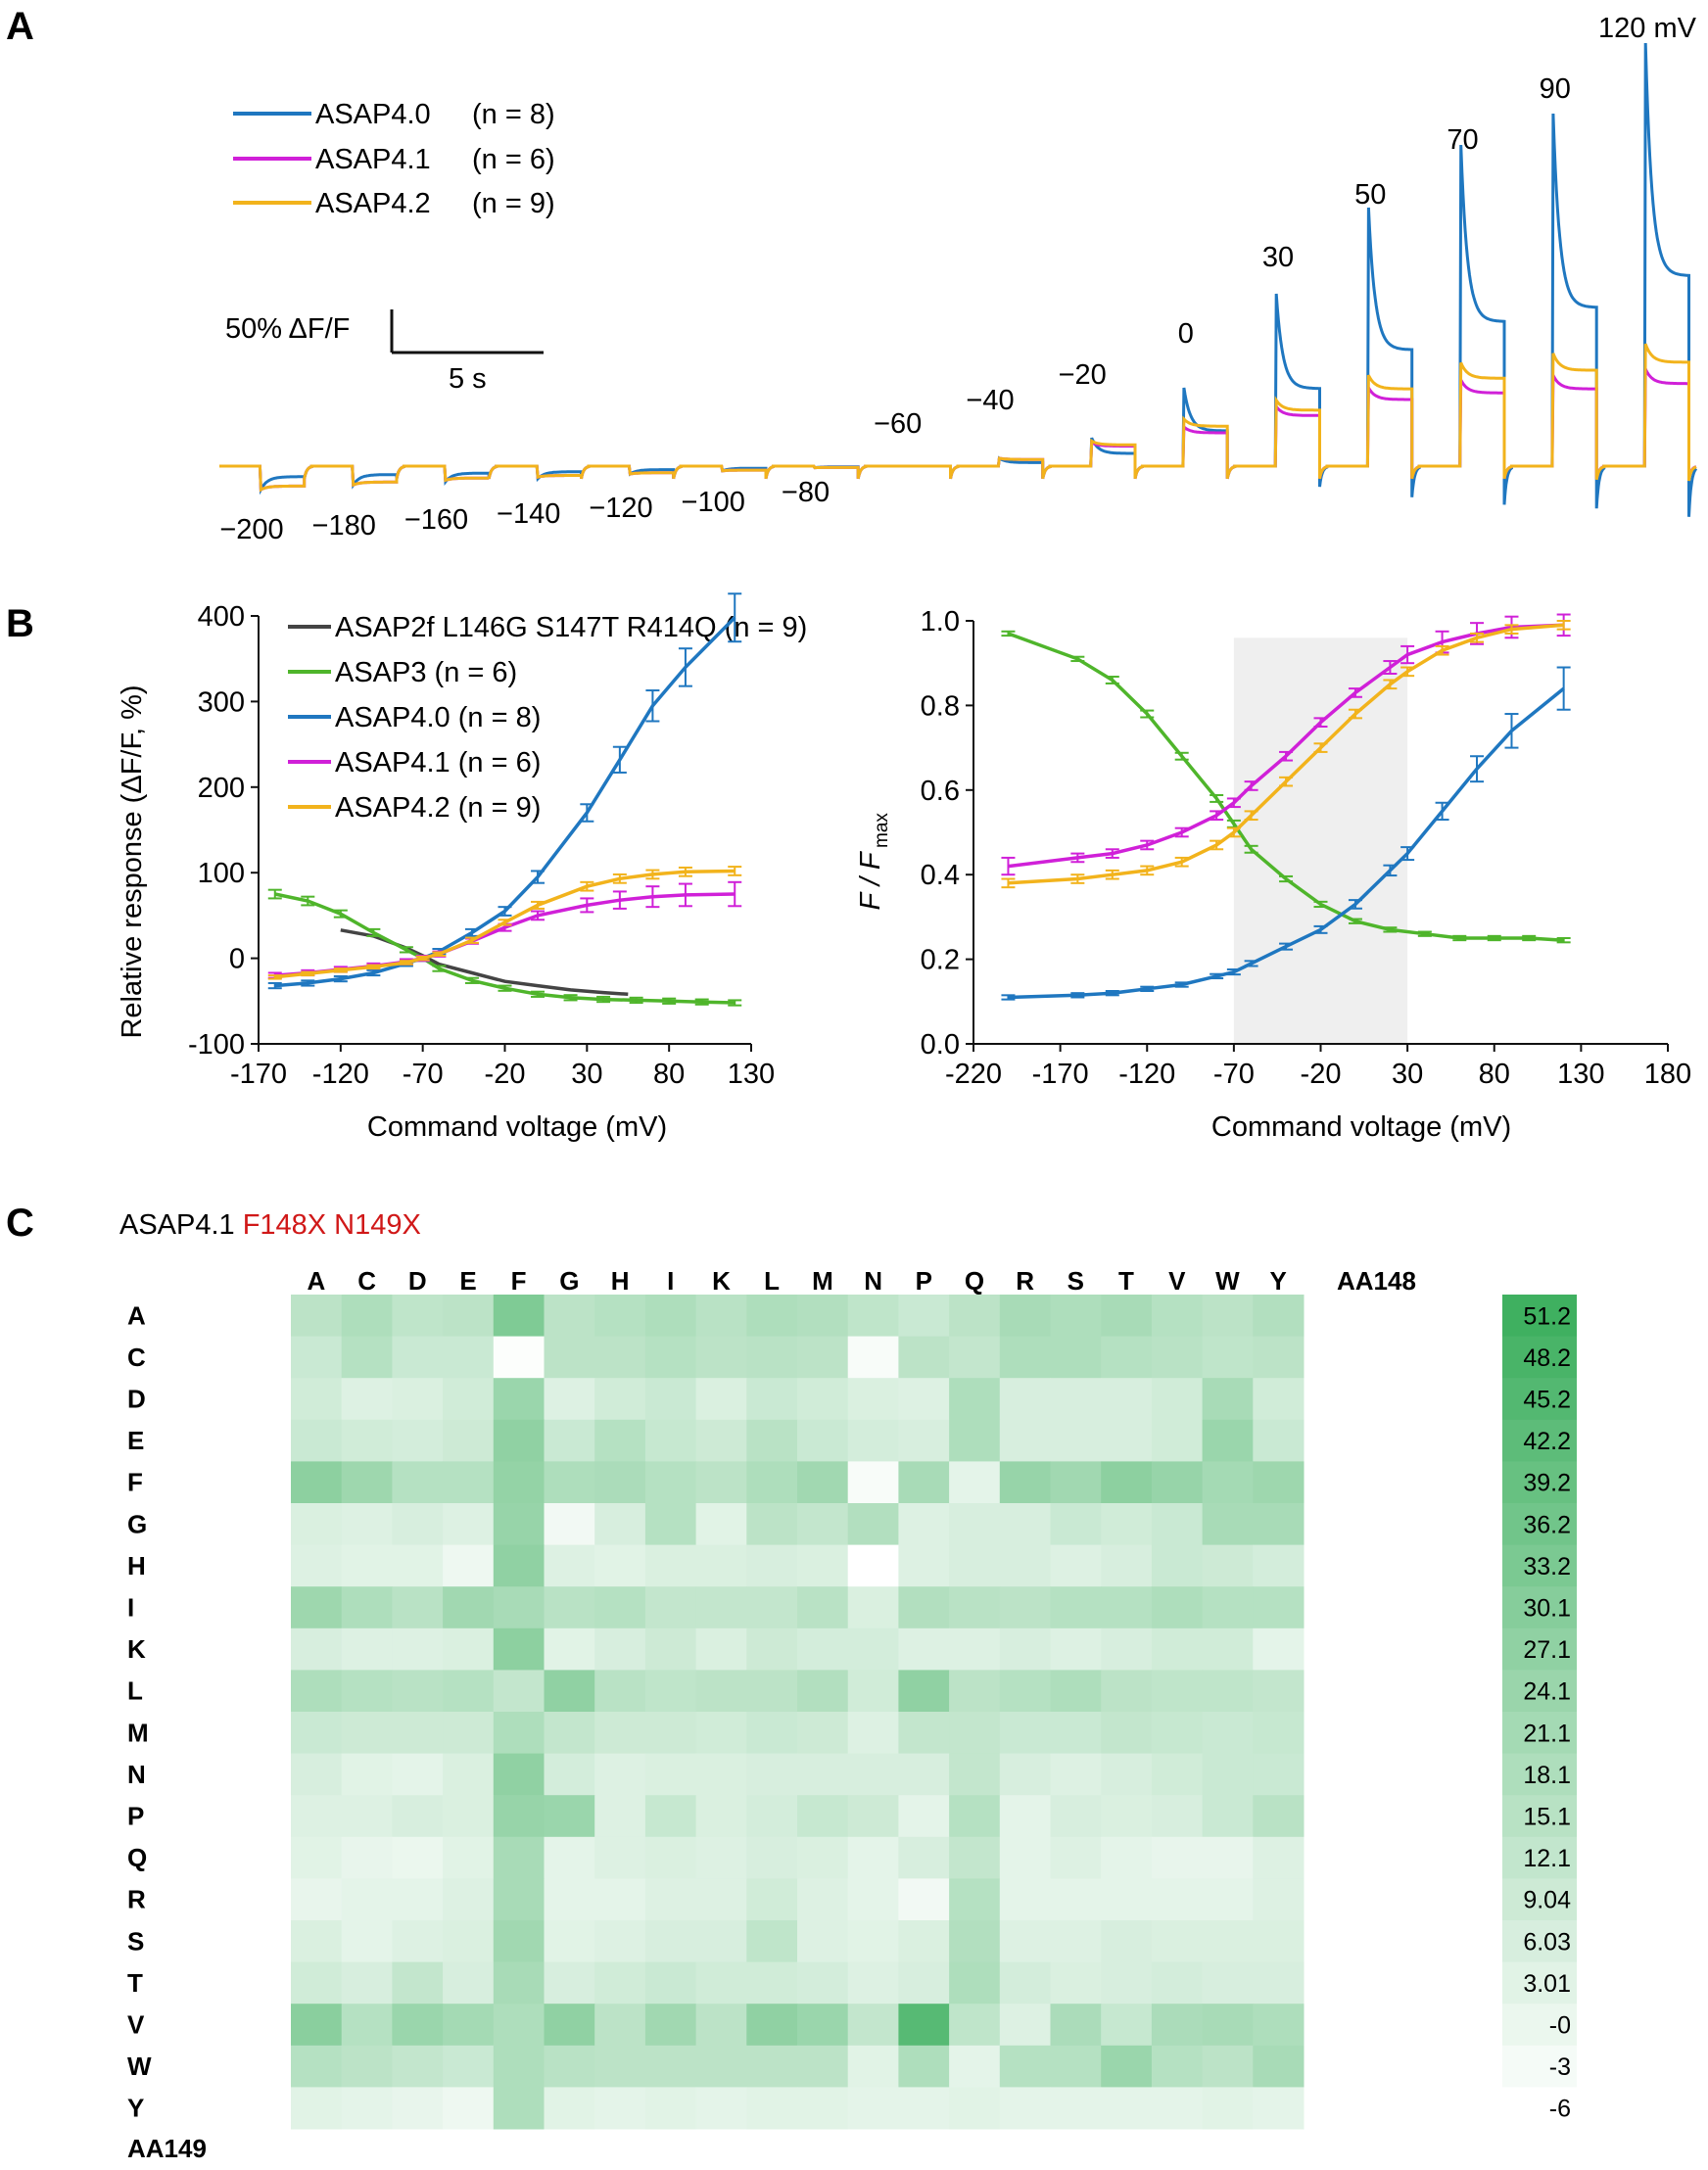  Describe the element at coordinates (1228, 1357) in the screenshot. I see `heatmap-cell-C-W` at that location.